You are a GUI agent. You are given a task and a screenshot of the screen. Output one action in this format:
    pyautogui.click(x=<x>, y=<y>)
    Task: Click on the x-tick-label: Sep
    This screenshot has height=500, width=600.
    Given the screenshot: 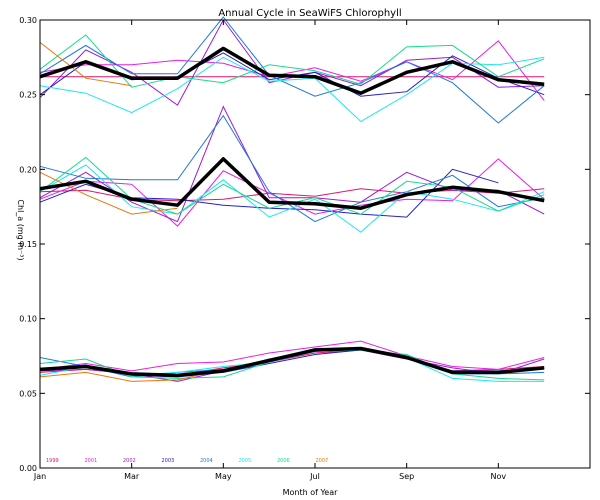 What is the action you would take?
    pyautogui.click(x=406, y=476)
    